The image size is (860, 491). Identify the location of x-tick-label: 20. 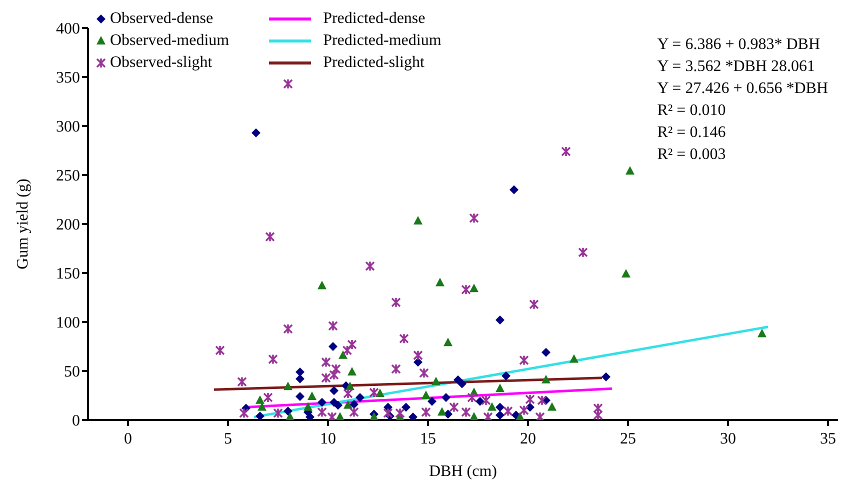
(528, 439).